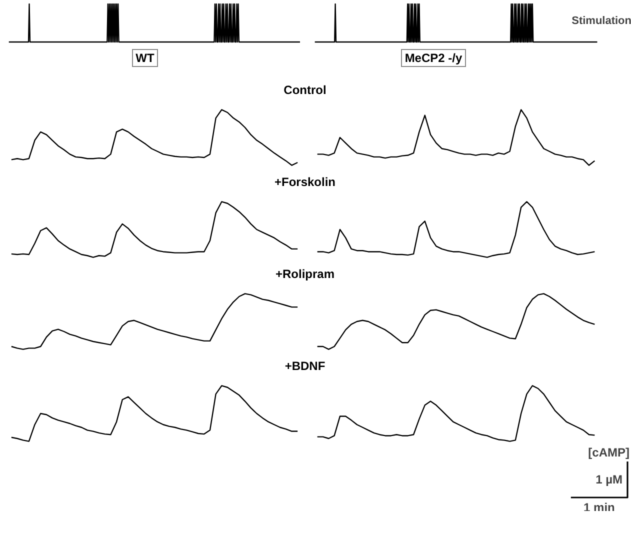  Describe the element at coordinates (601, 21) in the screenshot. I see `annotation: Stimulation` at that location.